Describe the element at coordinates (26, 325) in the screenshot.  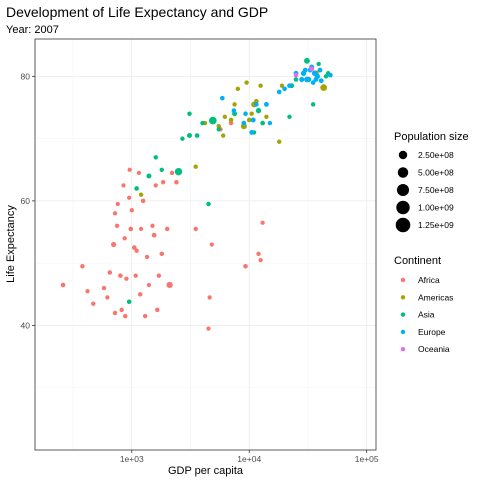
I see `y-tick-label: 40` at that location.